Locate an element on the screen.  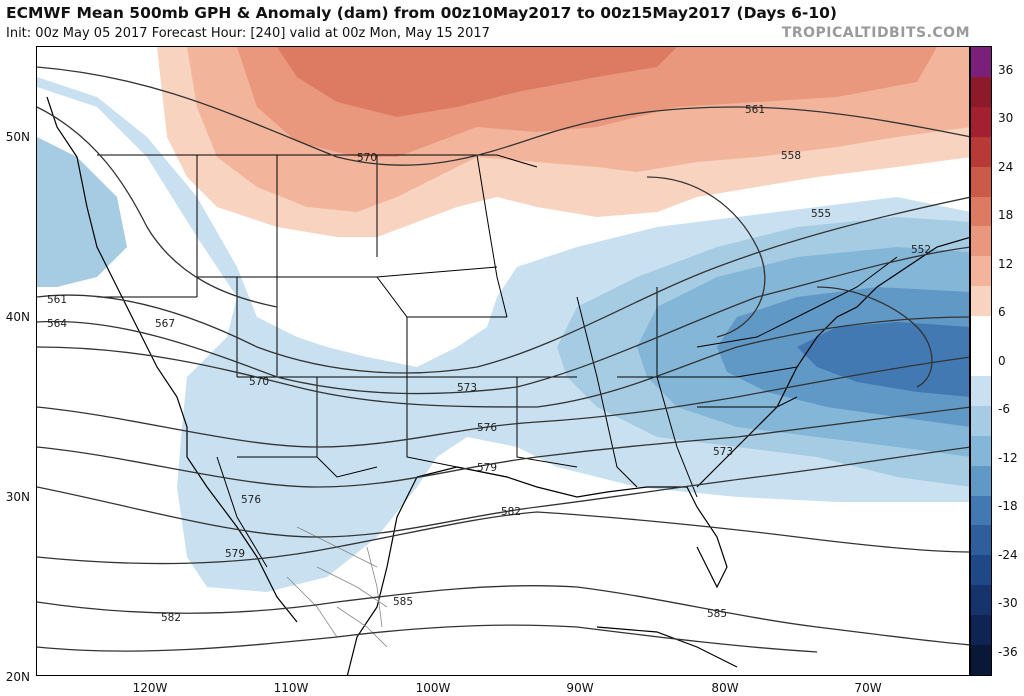
positive-anomaly-peak is located at coordinates (477, 82).